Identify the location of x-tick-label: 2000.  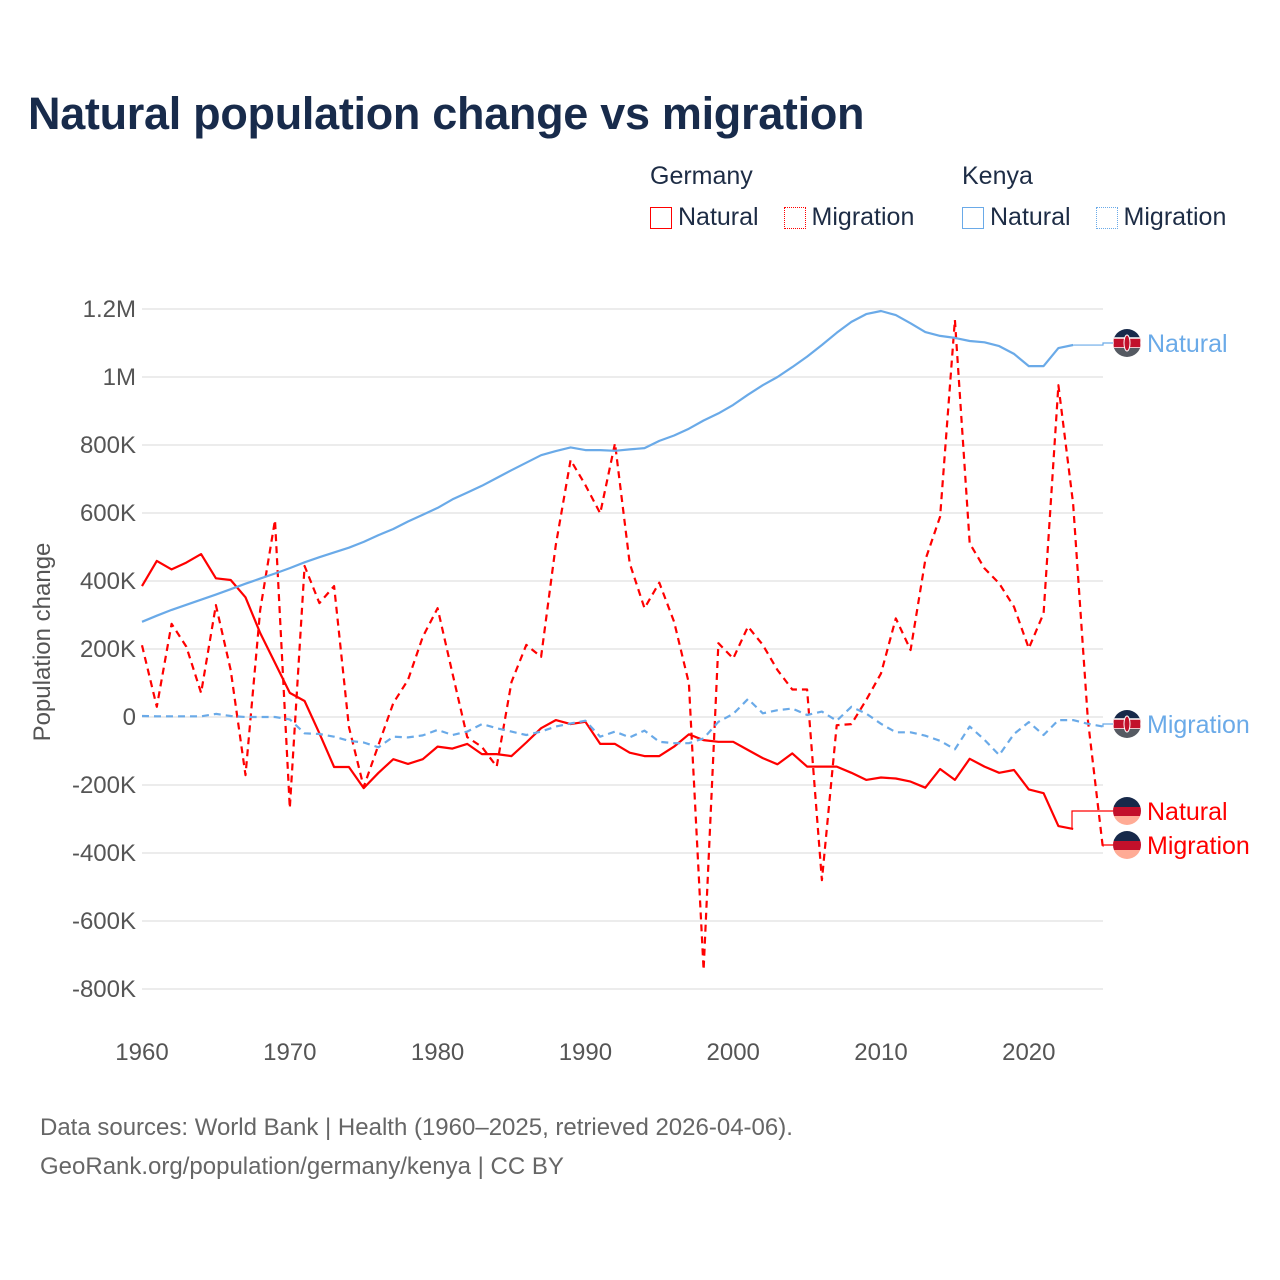
(733, 1052).